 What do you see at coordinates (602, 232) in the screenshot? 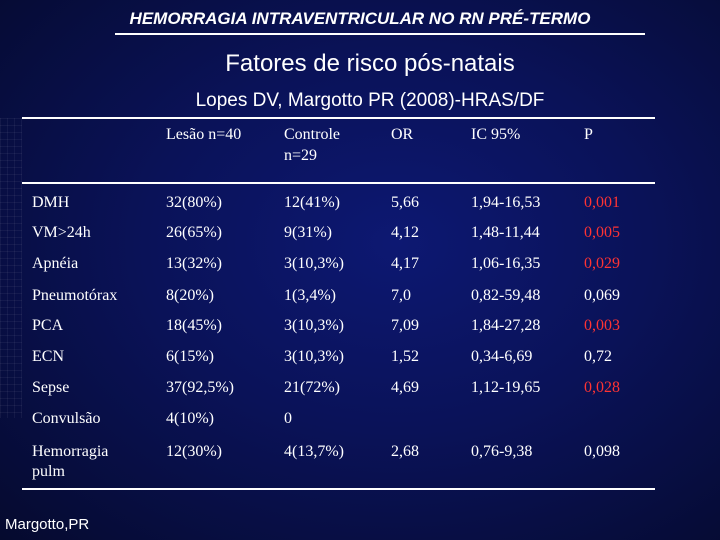
I see `p-cell: 0,005` at bounding box center [602, 232].